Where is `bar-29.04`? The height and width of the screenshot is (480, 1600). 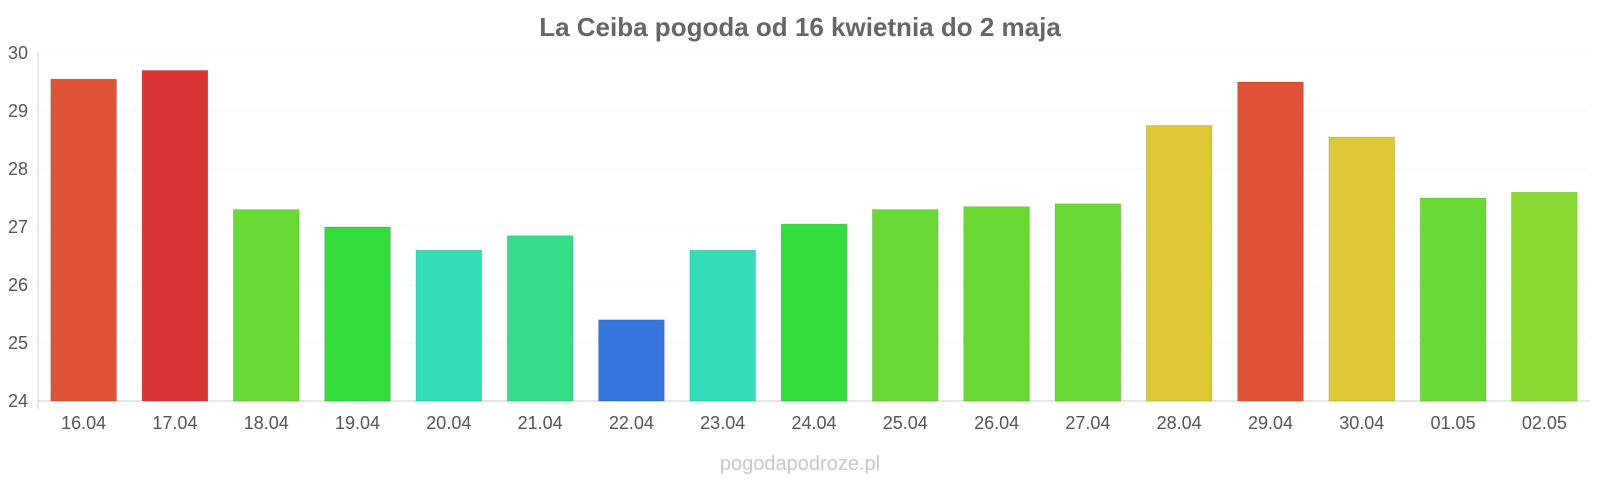
bar-29.04 is located at coordinates (1270, 241).